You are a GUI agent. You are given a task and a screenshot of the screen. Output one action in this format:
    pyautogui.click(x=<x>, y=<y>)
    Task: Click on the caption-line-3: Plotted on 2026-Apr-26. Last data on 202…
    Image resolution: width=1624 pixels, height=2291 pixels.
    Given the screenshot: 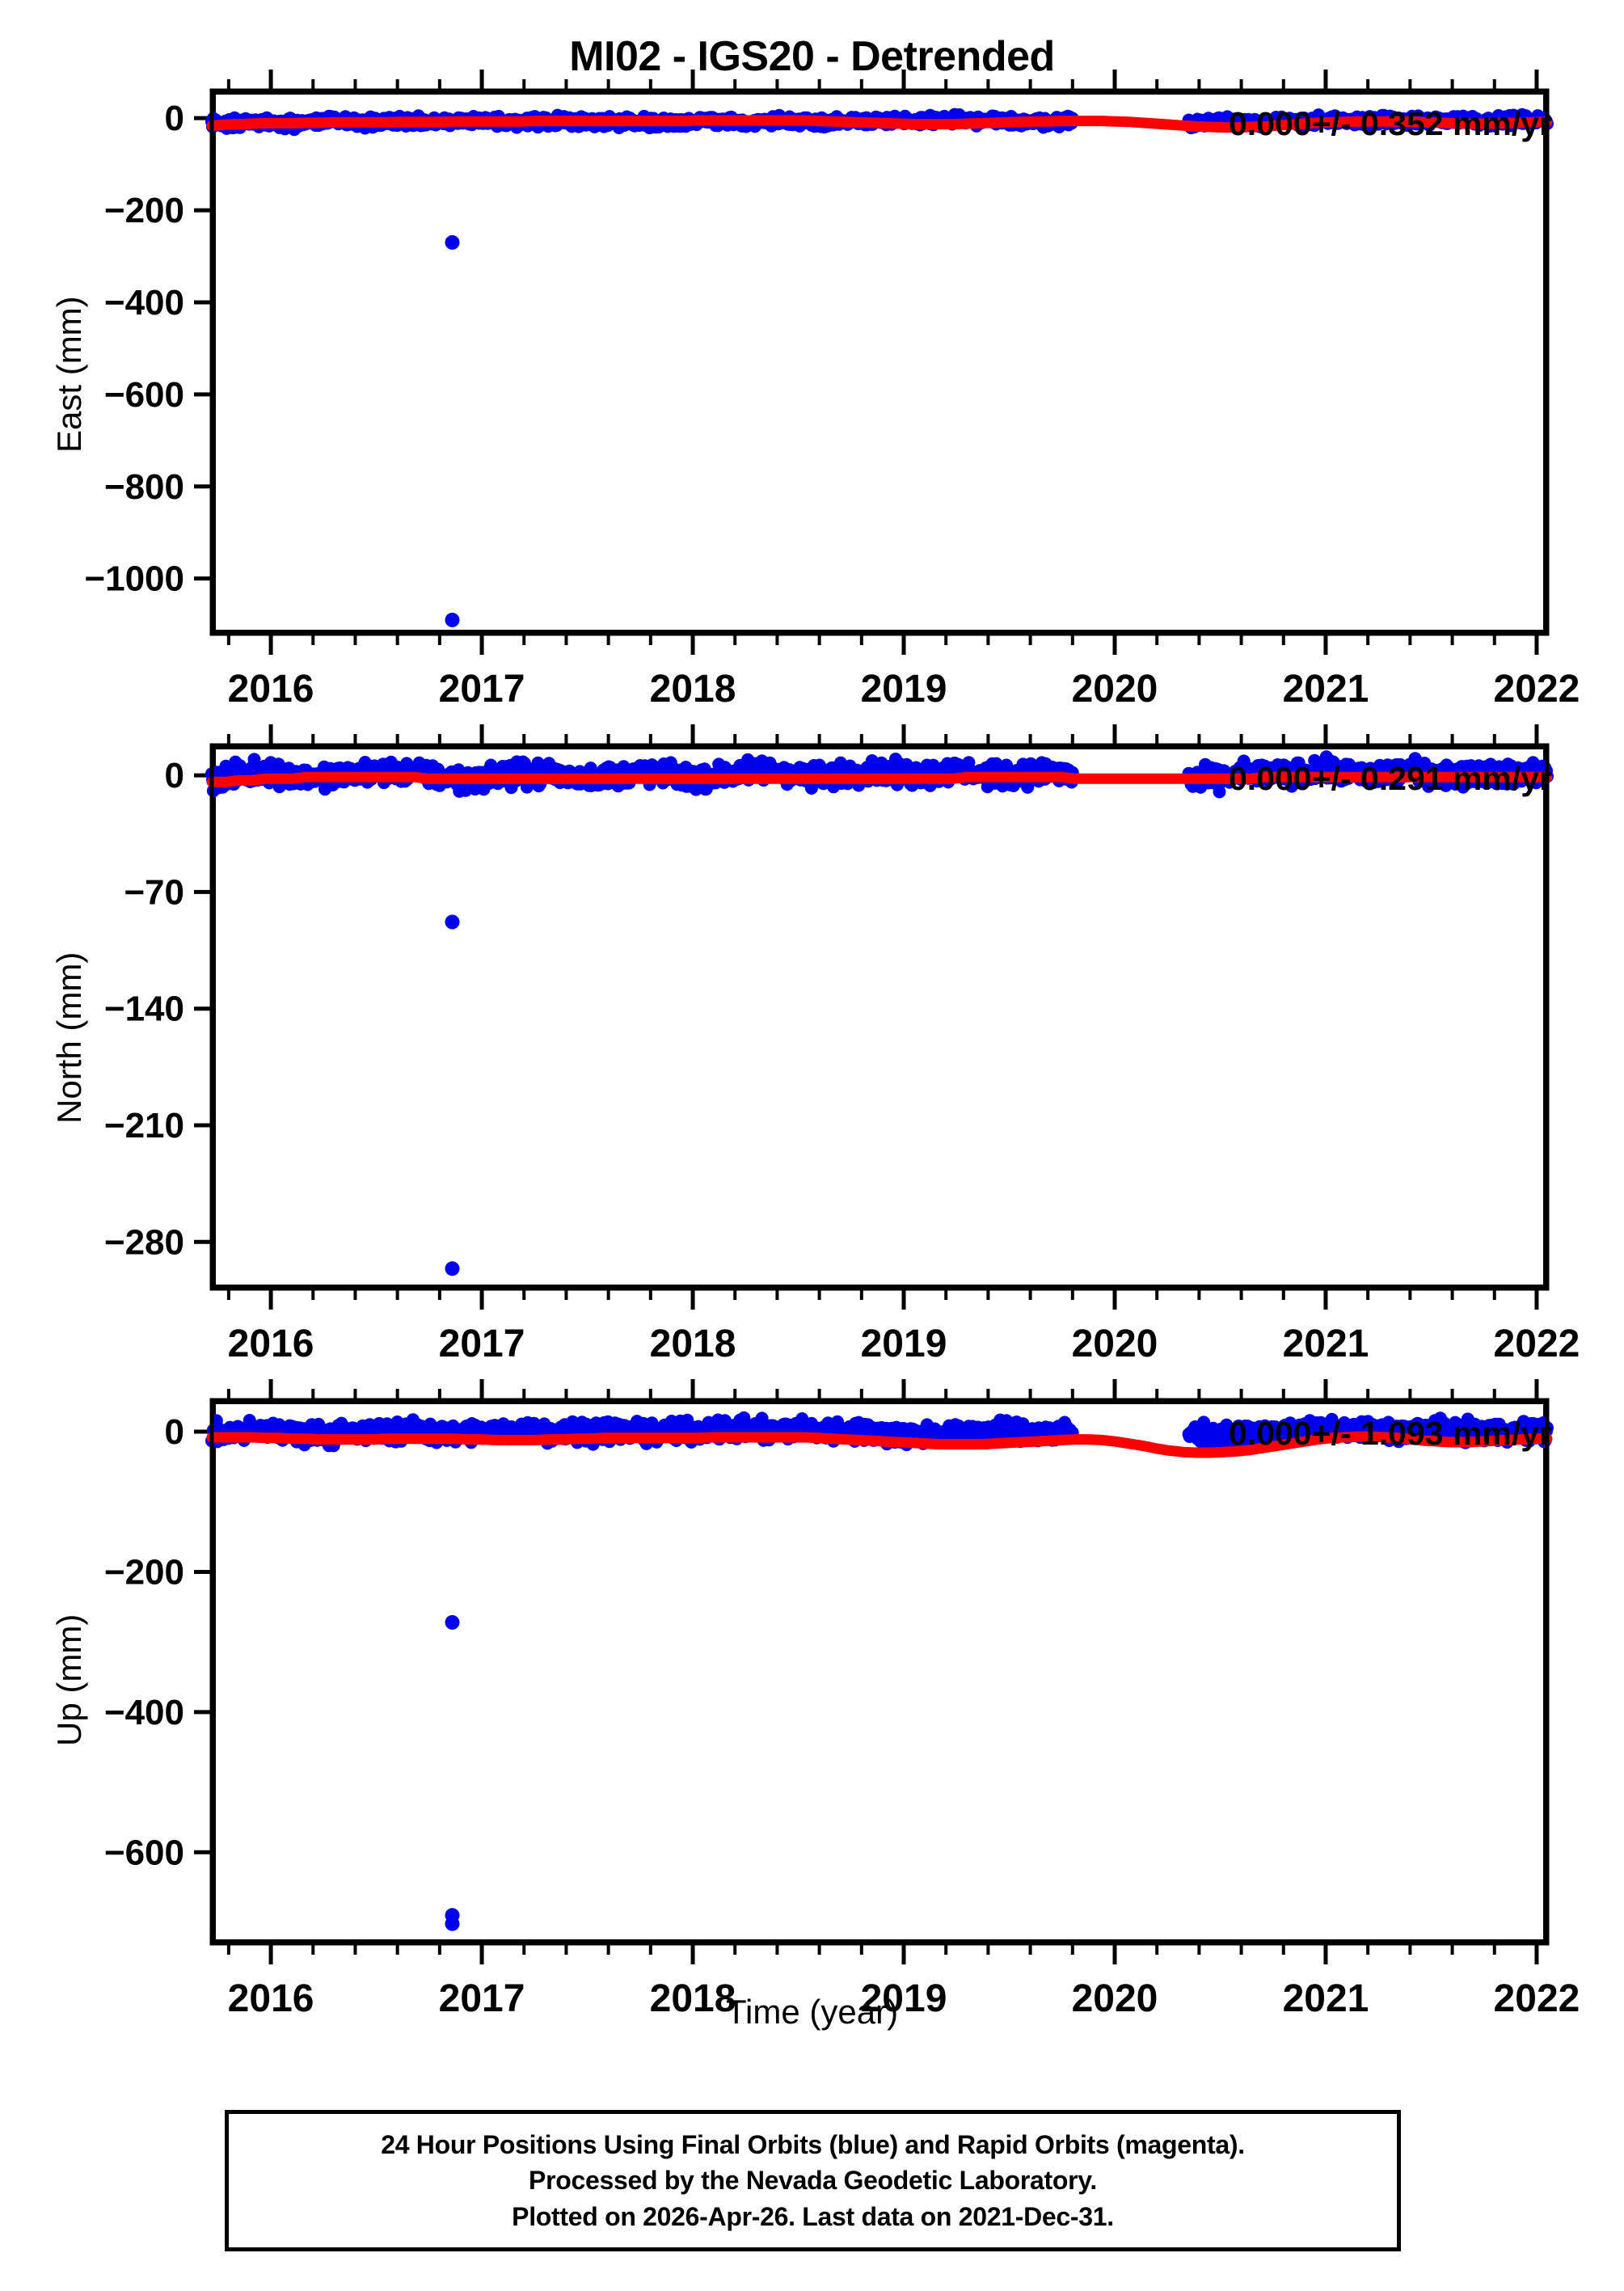 What is the action you would take?
    pyautogui.click(x=813, y=2216)
    